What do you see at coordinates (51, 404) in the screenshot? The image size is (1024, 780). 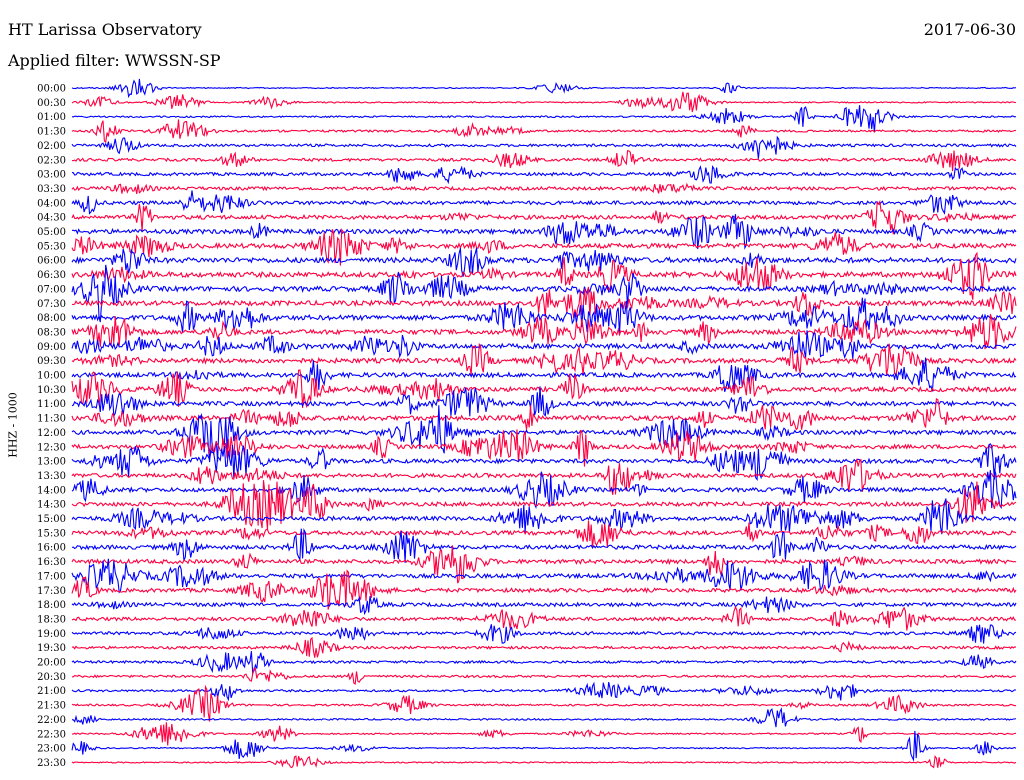 I see `trace-time-label: 11:00` at bounding box center [51, 404].